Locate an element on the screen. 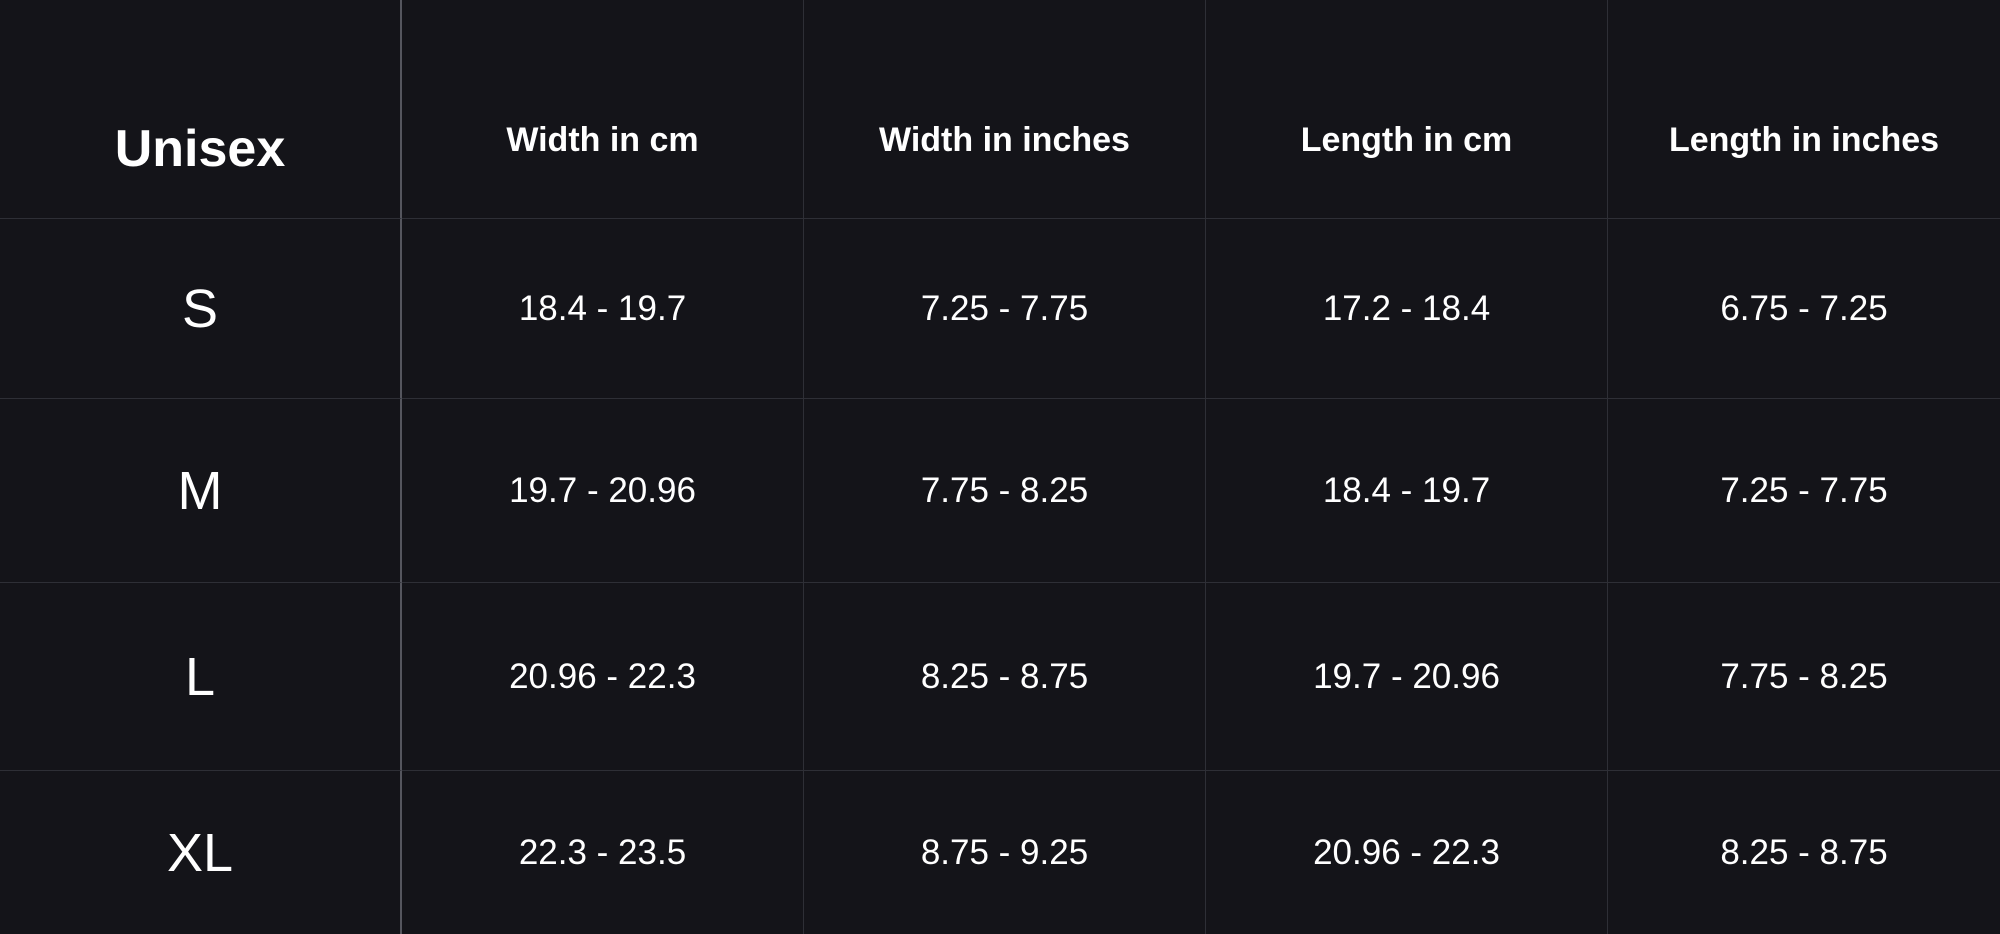 The height and width of the screenshot is (934, 2000). row-size-label: M is located at coordinates (201, 491).